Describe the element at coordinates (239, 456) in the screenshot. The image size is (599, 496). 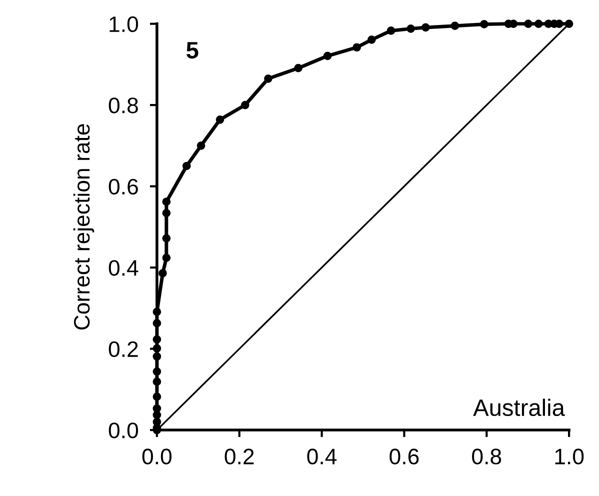
I see `x-tick-label: 0.2` at that location.